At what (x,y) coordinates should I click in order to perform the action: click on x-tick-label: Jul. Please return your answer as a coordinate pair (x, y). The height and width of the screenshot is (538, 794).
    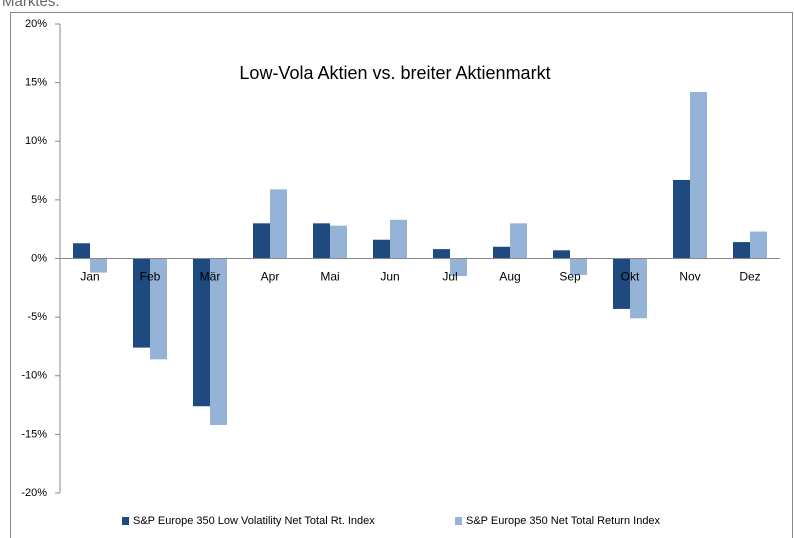
    Looking at the image, I should click on (449, 277).